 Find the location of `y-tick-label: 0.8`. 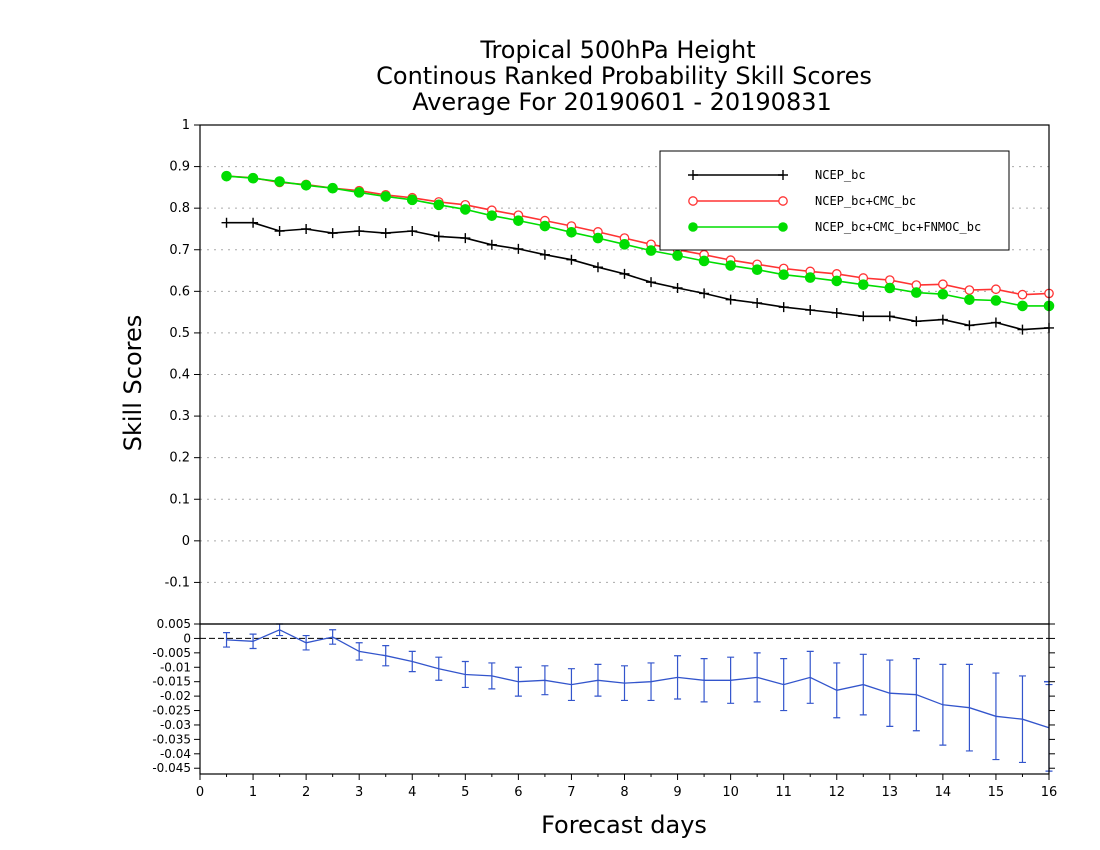

y-tick-label: 0.8 is located at coordinates (179, 208).